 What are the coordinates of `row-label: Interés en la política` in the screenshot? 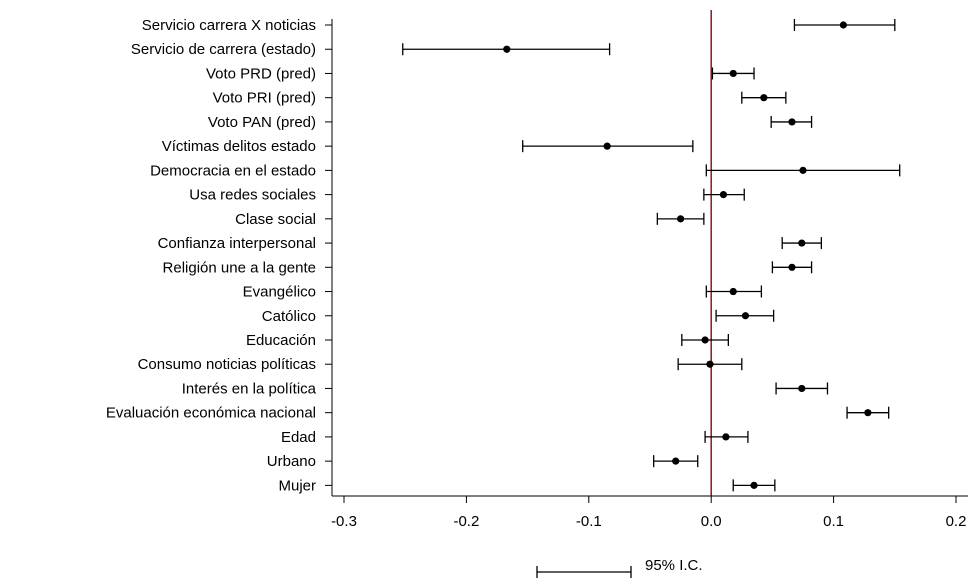 It's located at (249, 388).